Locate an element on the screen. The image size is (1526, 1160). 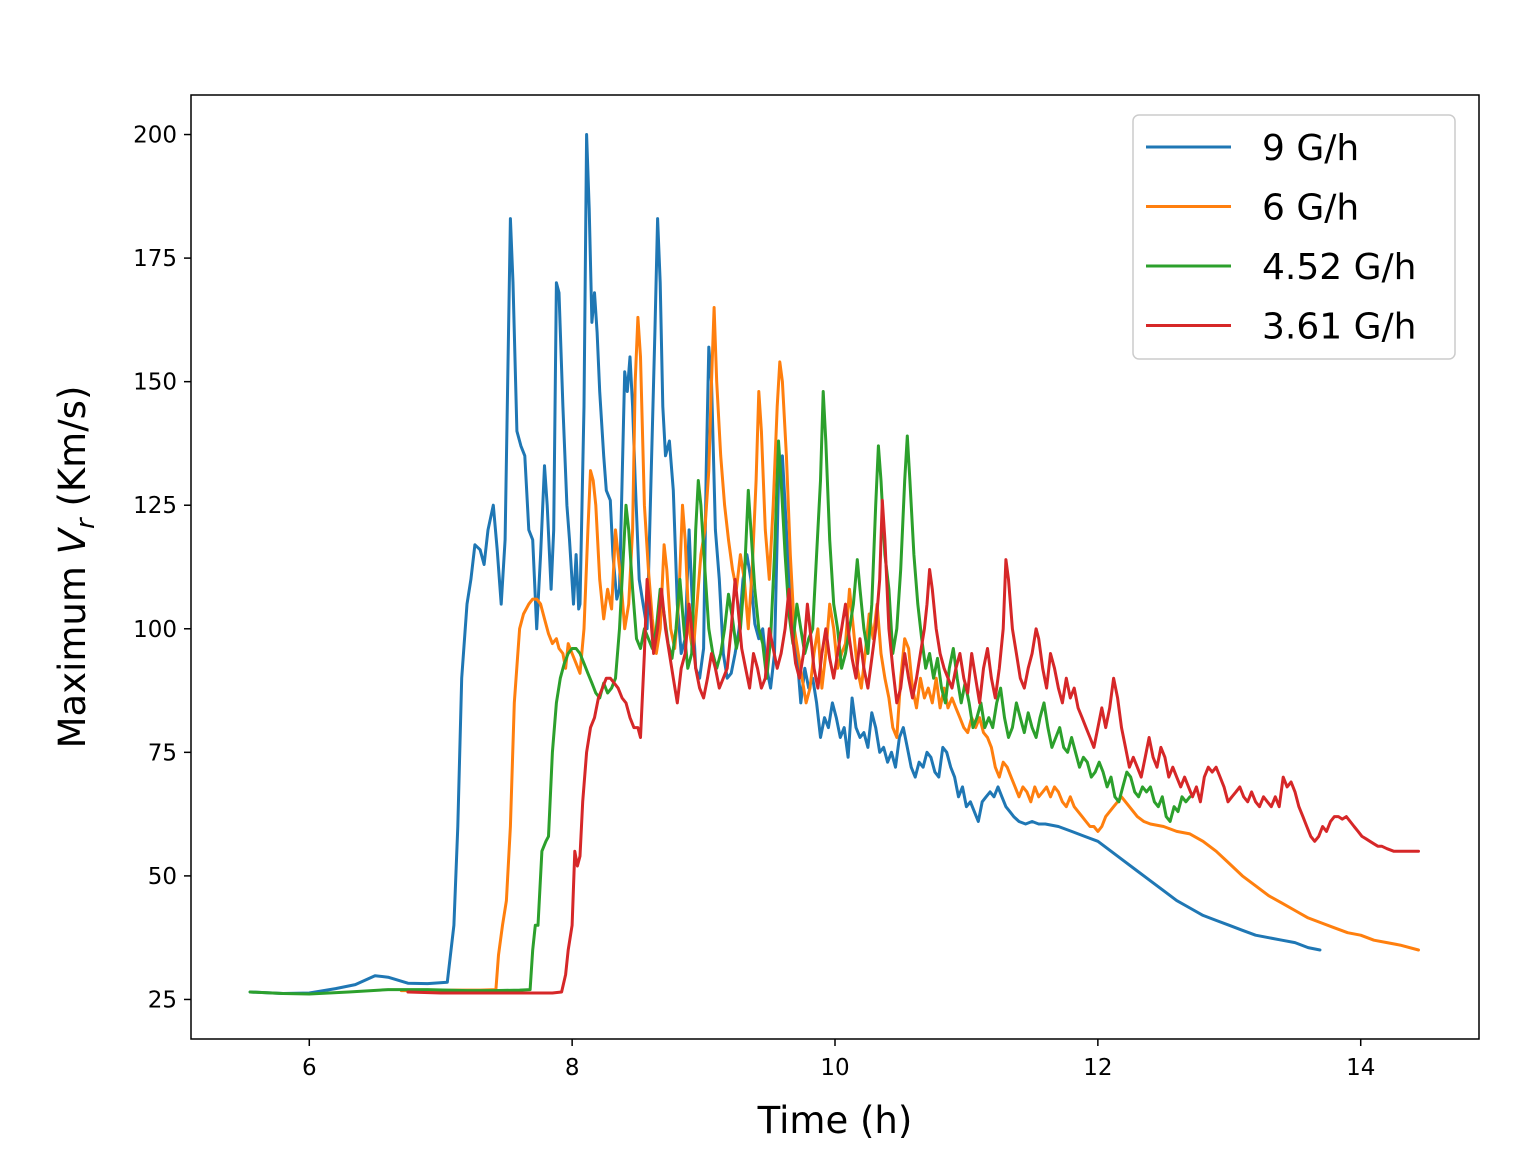
legend-label: 4.52 G/h is located at coordinates (1339, 267).